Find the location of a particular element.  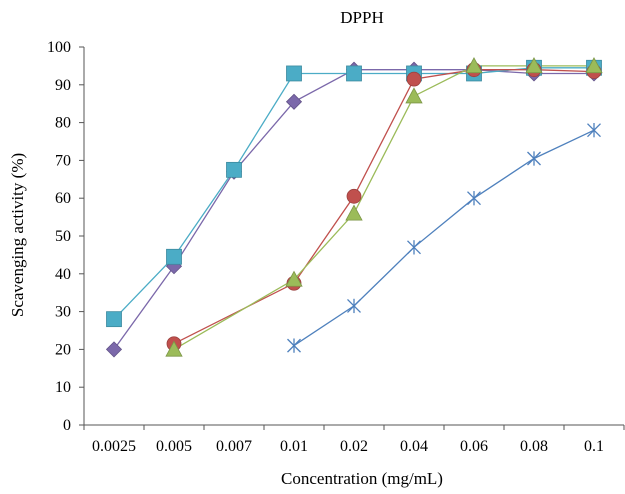

y-tick-label: 50 is located at coordinates (63, 236).